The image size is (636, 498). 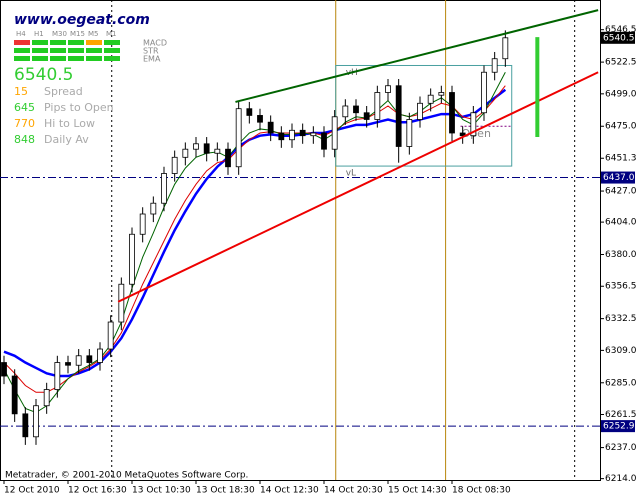 What do you see at coordinates (620, 255) in the screenshot?
I see `y-tick-label: 6380.0` at bounding box center [620, 255].